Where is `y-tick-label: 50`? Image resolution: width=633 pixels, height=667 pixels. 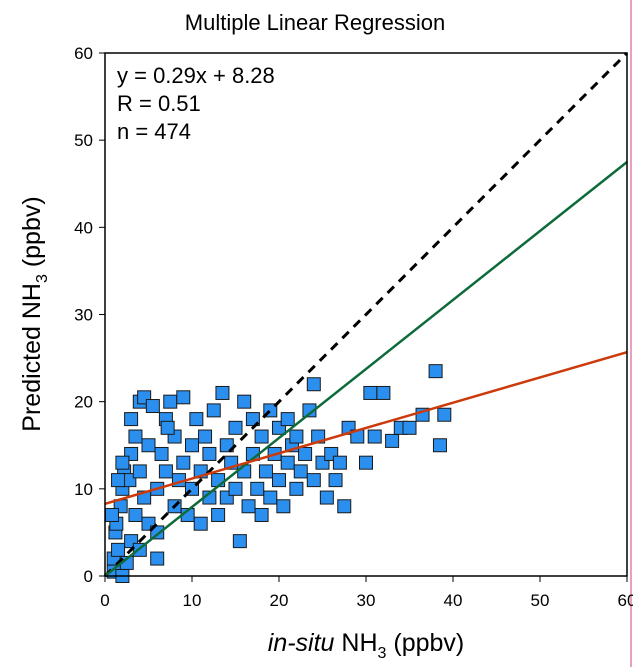 y-tick-label: 50 is located at coordinates (83, 140).